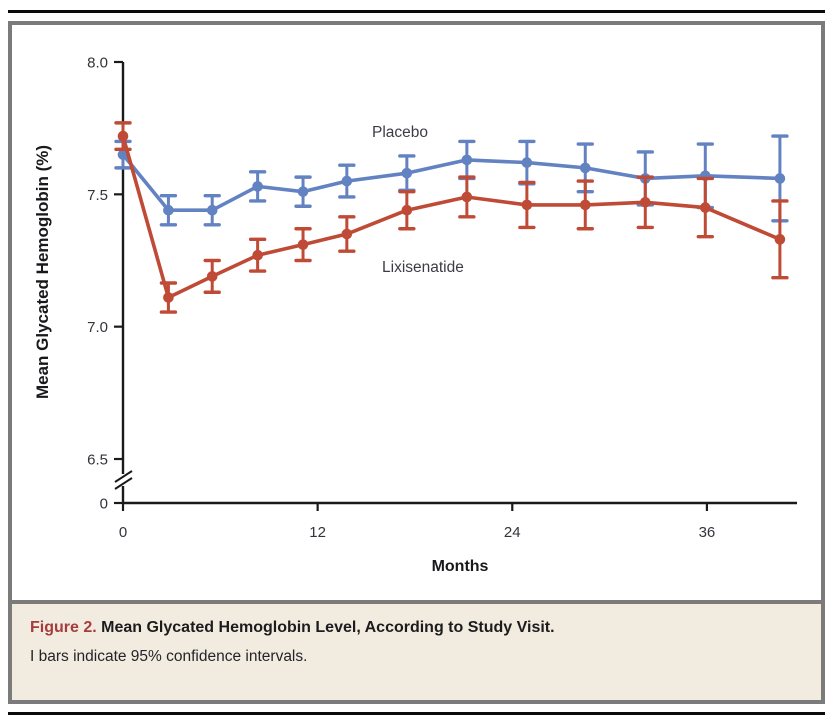  Describe the element at coordinates (400, 132) in the screenshot. I see `series-label-placebo: Placebo` at that location.